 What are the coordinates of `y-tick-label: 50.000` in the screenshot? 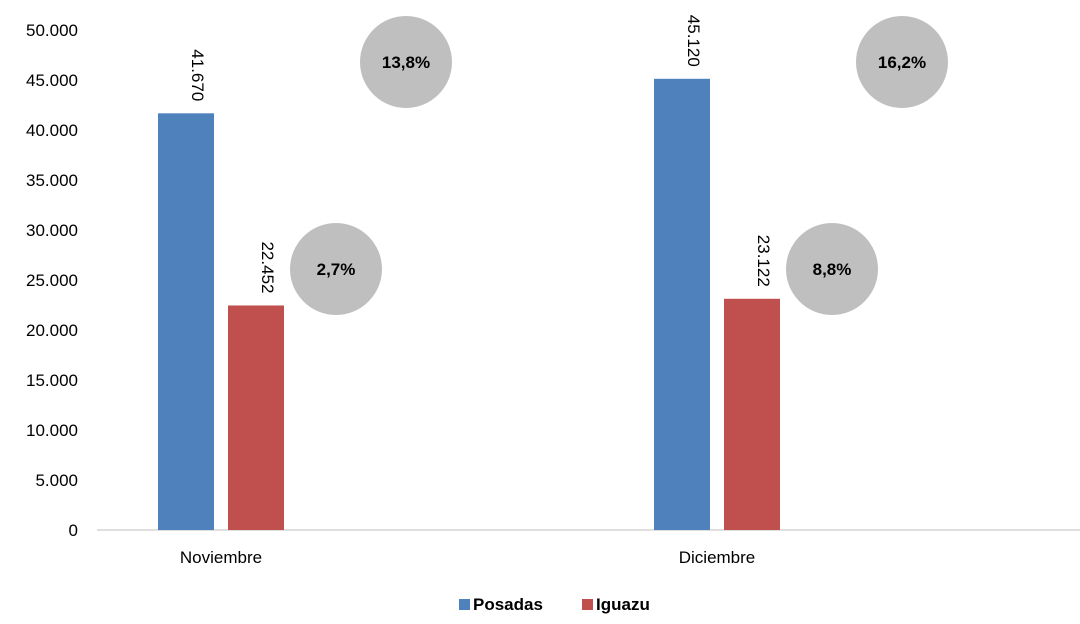 It's located at (52, 30).